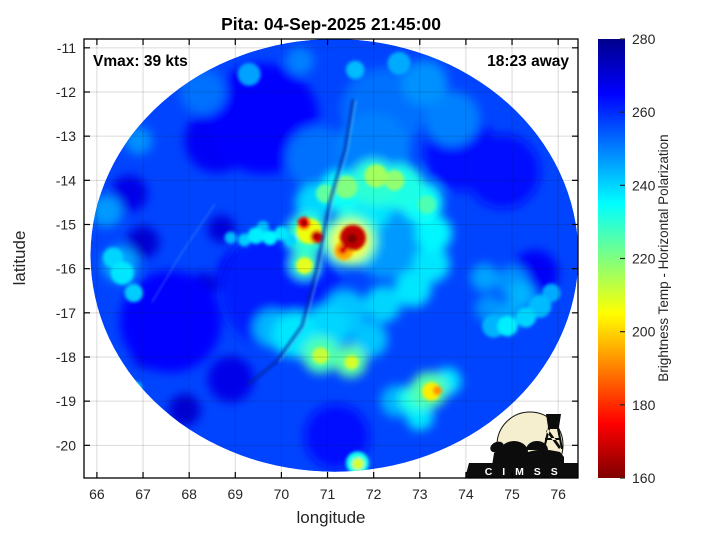 The height and width of the screenshot is (540, 720). I want to click on x-tick-label: 74, so click(466, 494).